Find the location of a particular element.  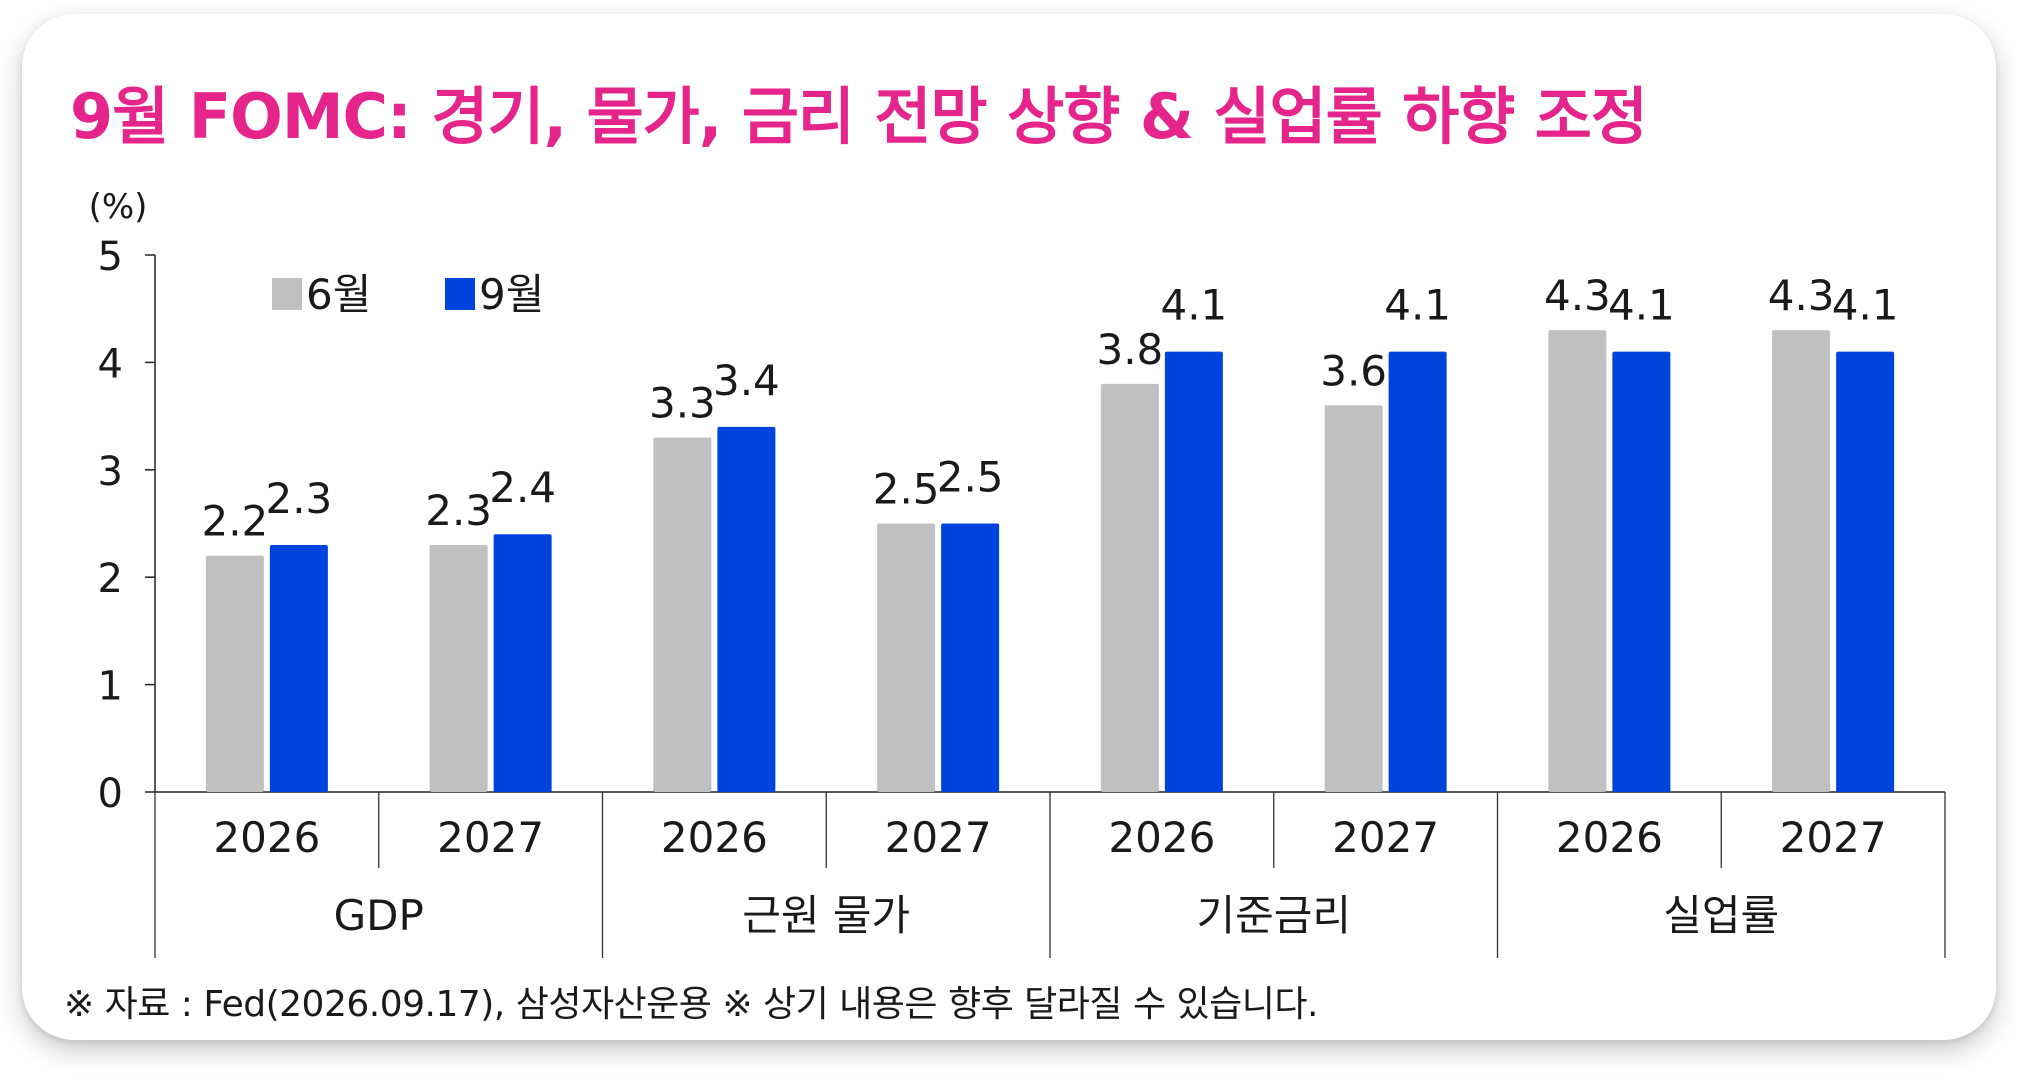

group-label: 실업률 is located at coordinates (1721, 915).